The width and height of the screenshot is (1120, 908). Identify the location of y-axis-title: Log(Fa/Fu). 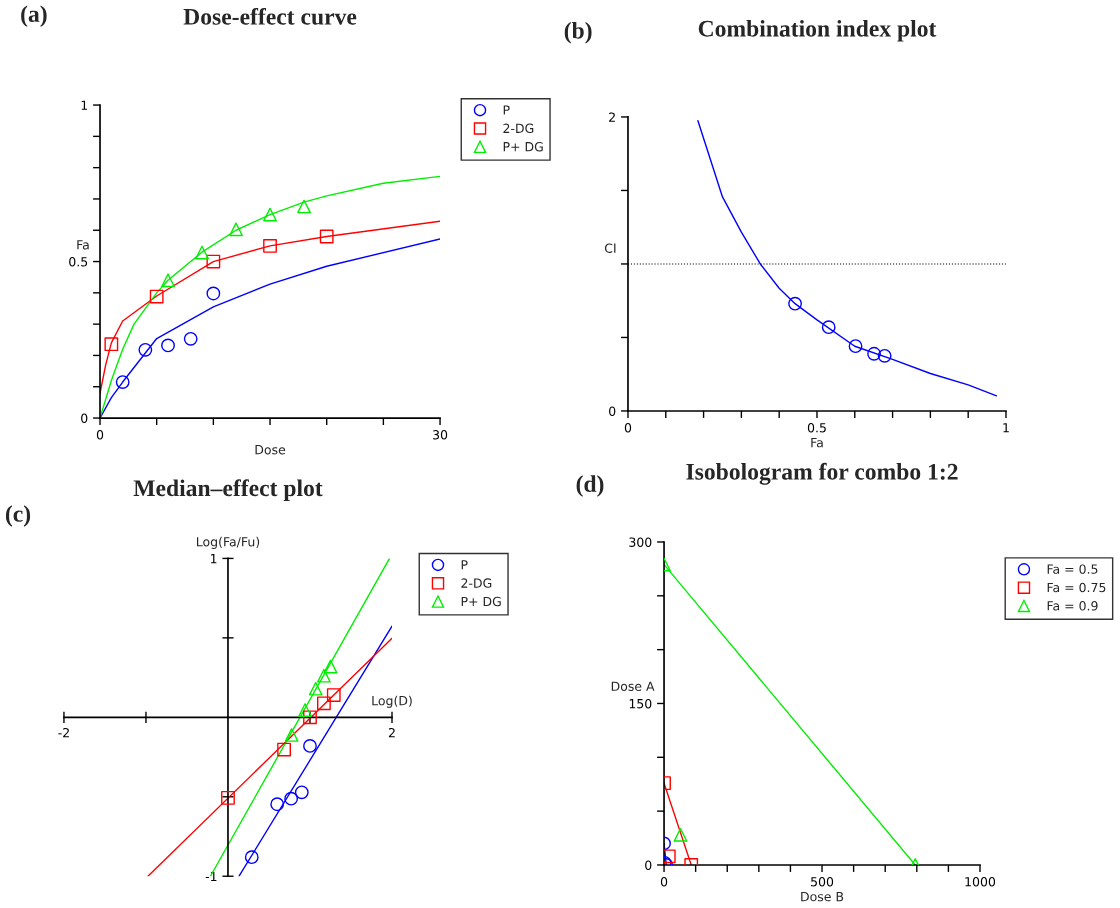
(228, 542).